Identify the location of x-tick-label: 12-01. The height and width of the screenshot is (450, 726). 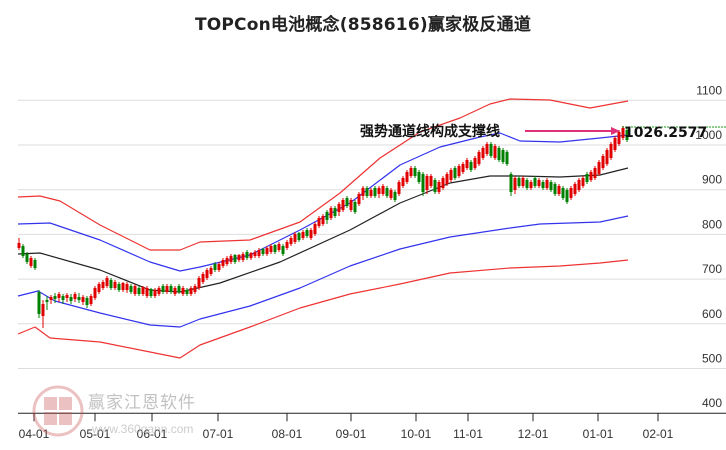
(533, 434).